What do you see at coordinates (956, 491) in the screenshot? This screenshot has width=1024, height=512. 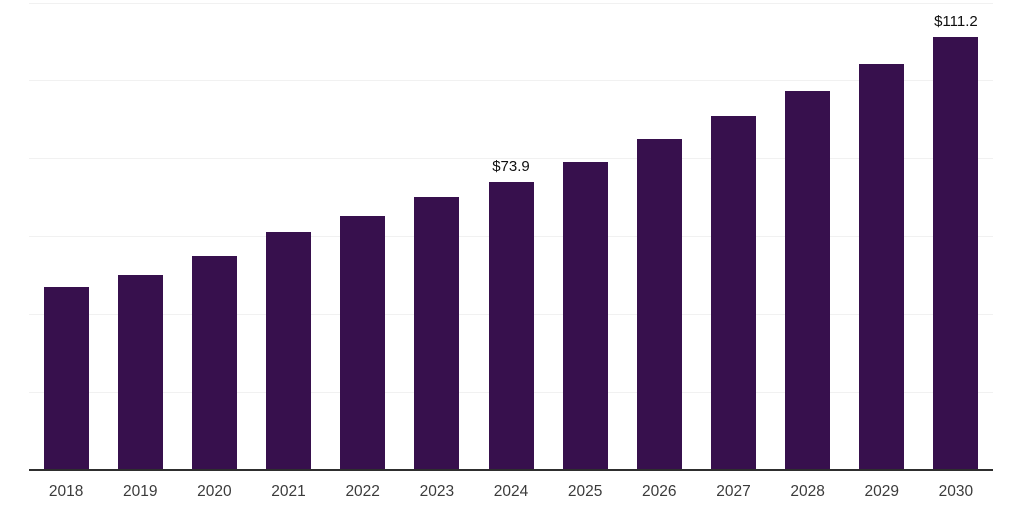 I see `x-tick-label-2030: 2030` at bounding box center [956, 491].